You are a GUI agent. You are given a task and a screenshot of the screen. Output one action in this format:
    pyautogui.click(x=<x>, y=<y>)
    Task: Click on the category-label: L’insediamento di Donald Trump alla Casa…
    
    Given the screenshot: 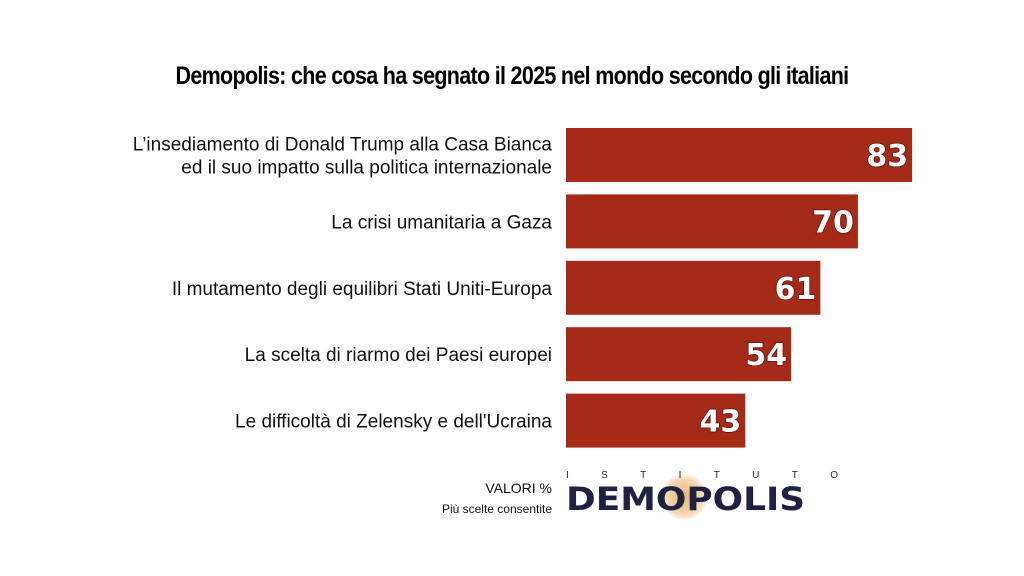 What is the action you would take?
    pyautogui.click(x=343, y=145)
    